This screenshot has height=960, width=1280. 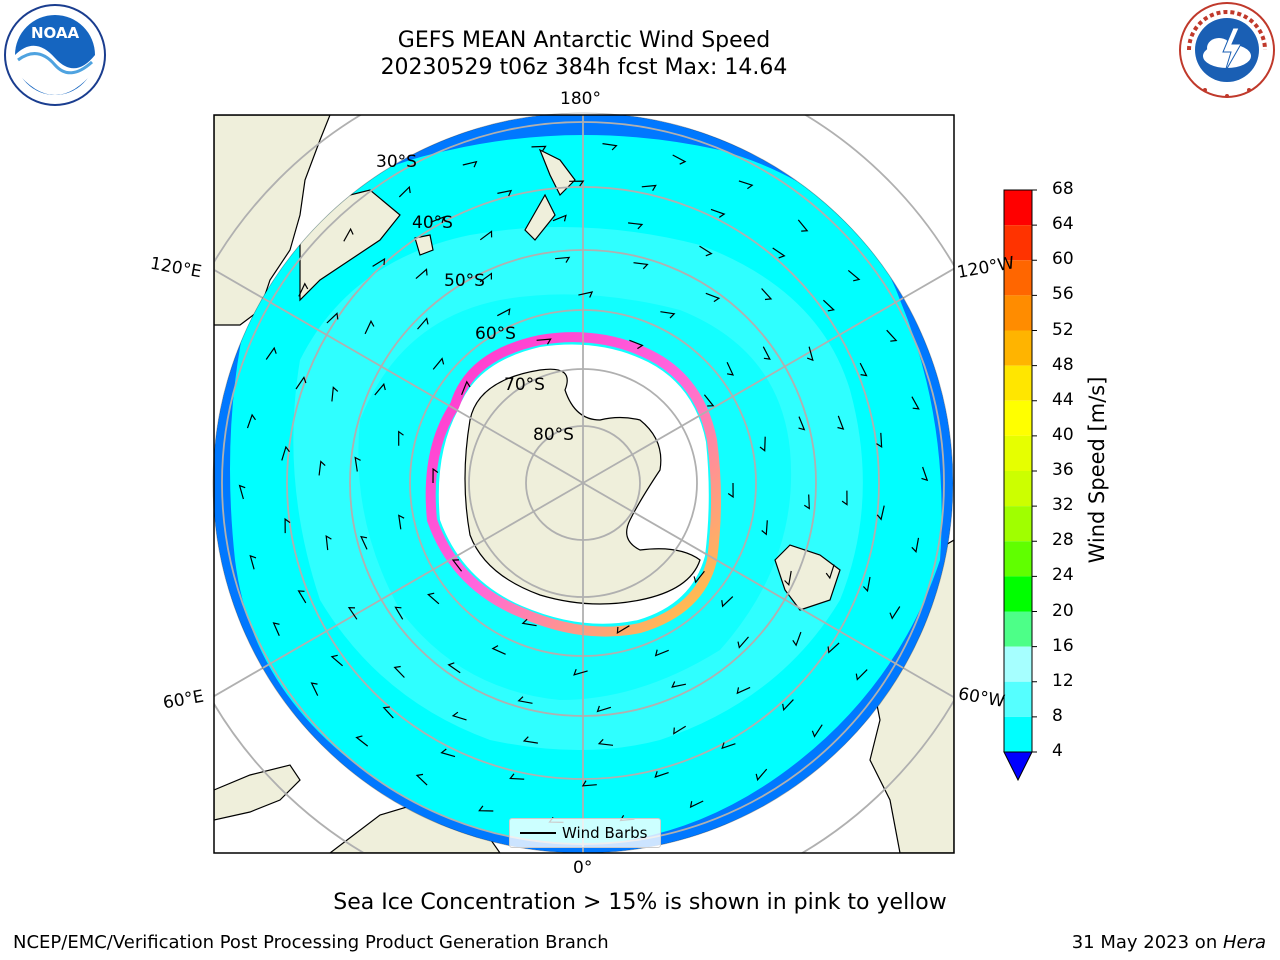 I want to click on colorbar-tick-label: 48, so click(x=1063, y=364).